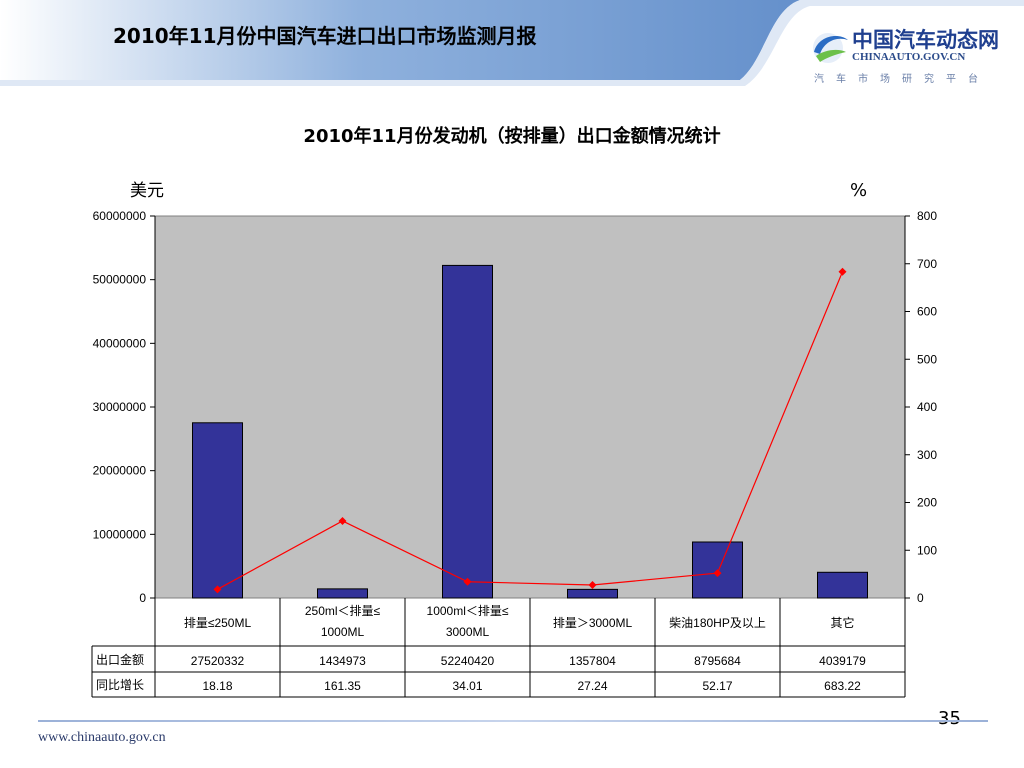  I want to click on right-axis-tick-label: 0, so click(920, 598).